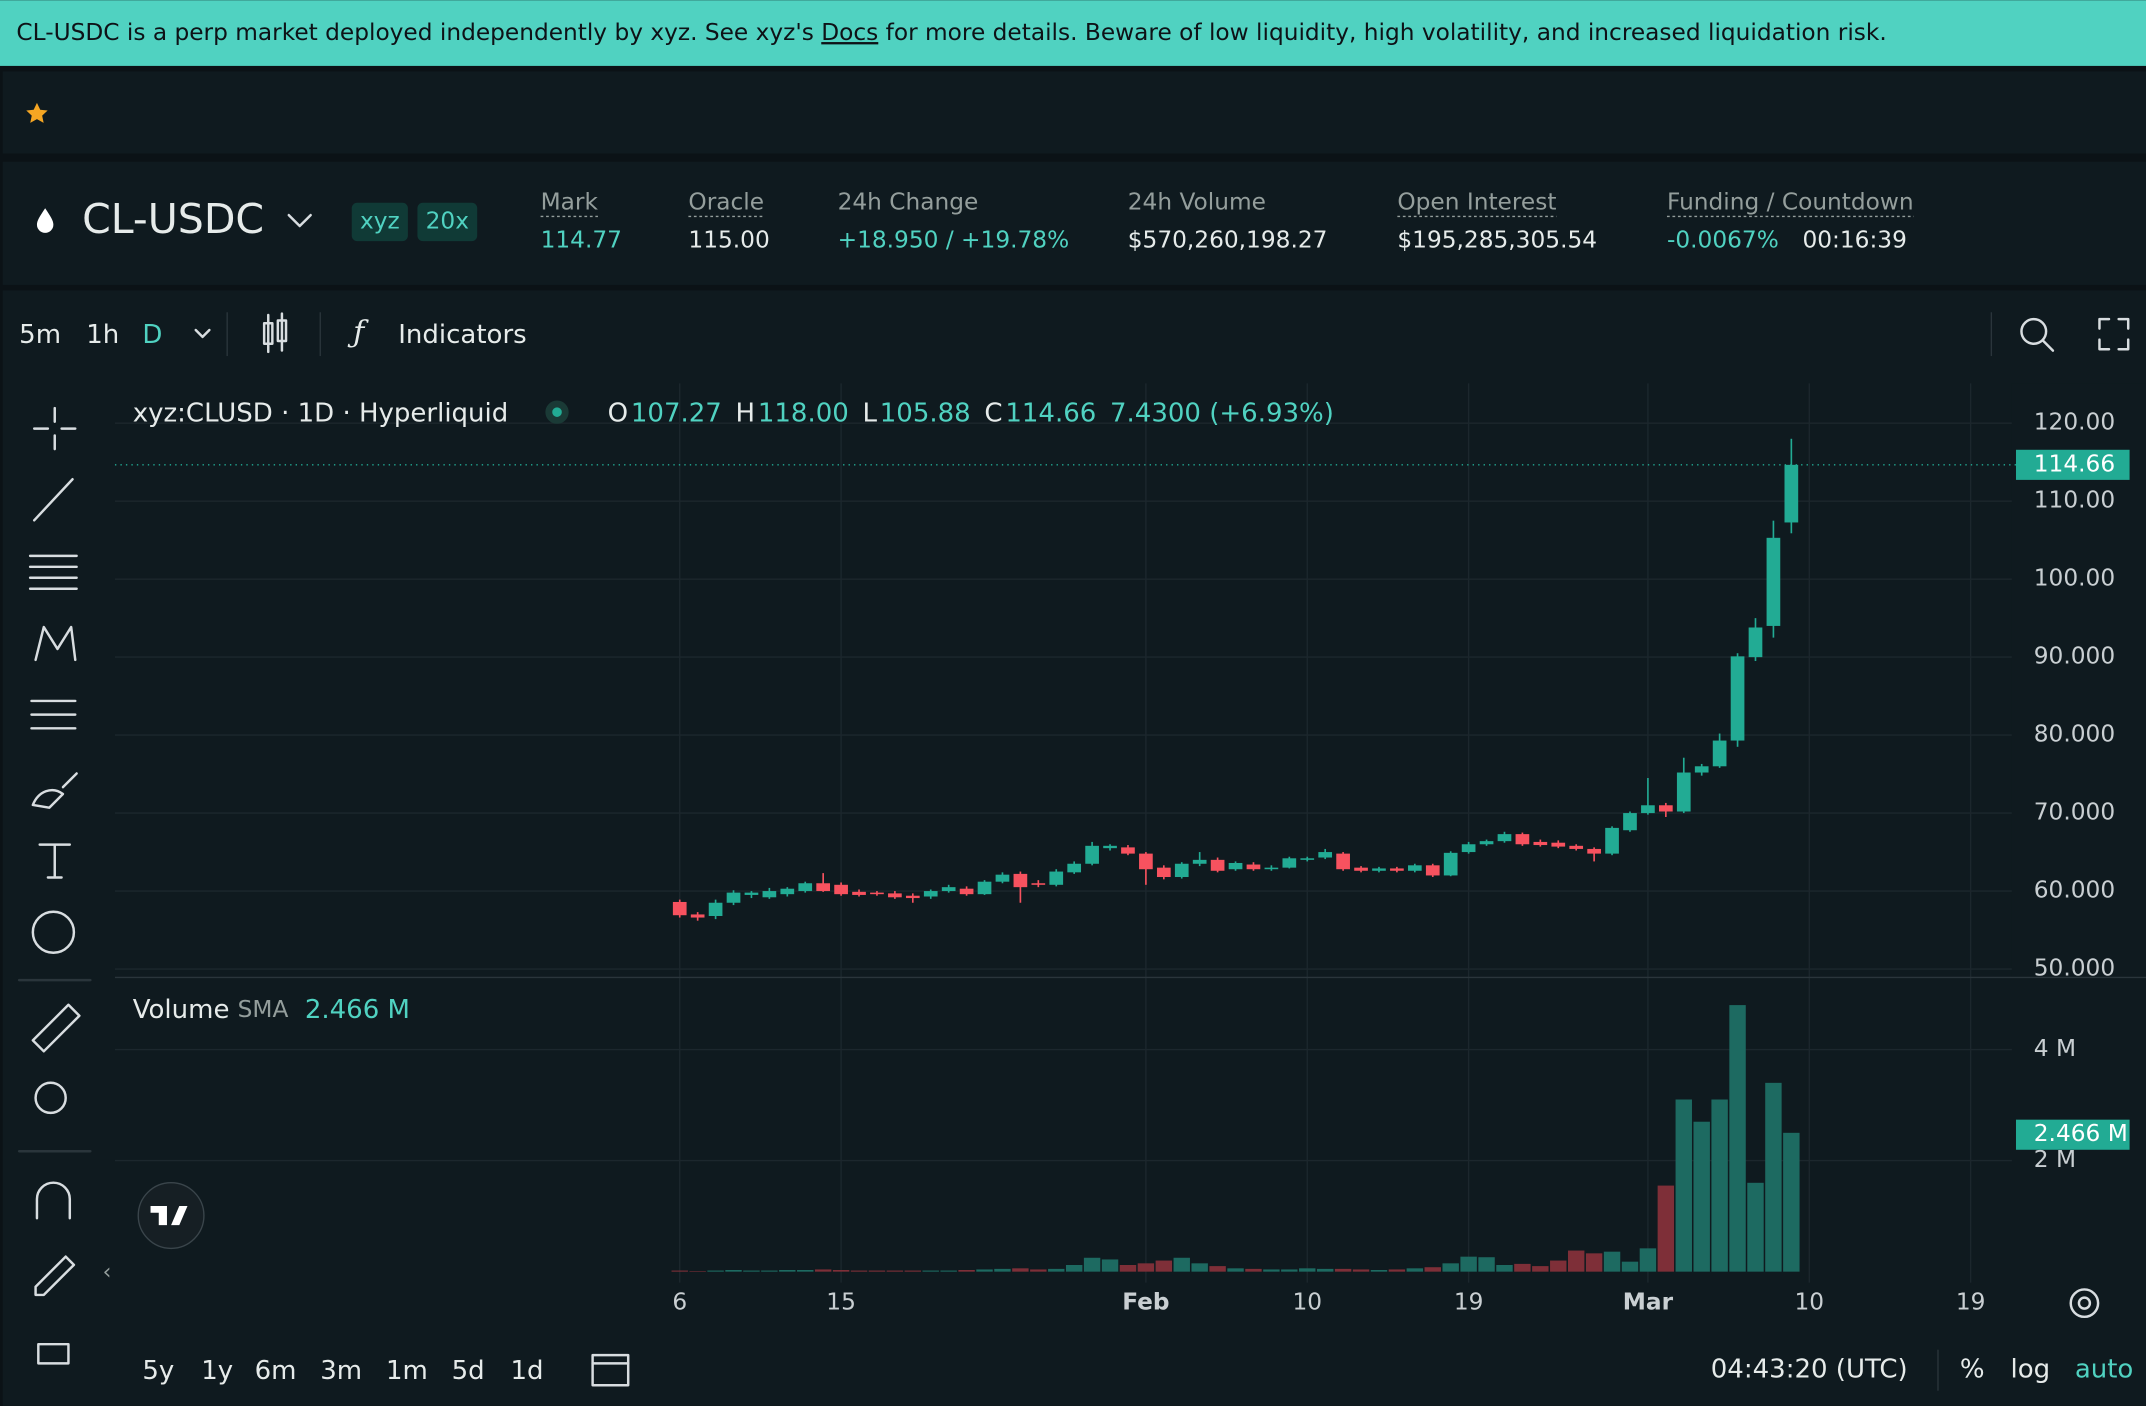 The image size is (2146, 1406). Describe the element at coordinates (1790, 201) in the screenshot. I see `stat-label: Funding / Countdown` at that location.